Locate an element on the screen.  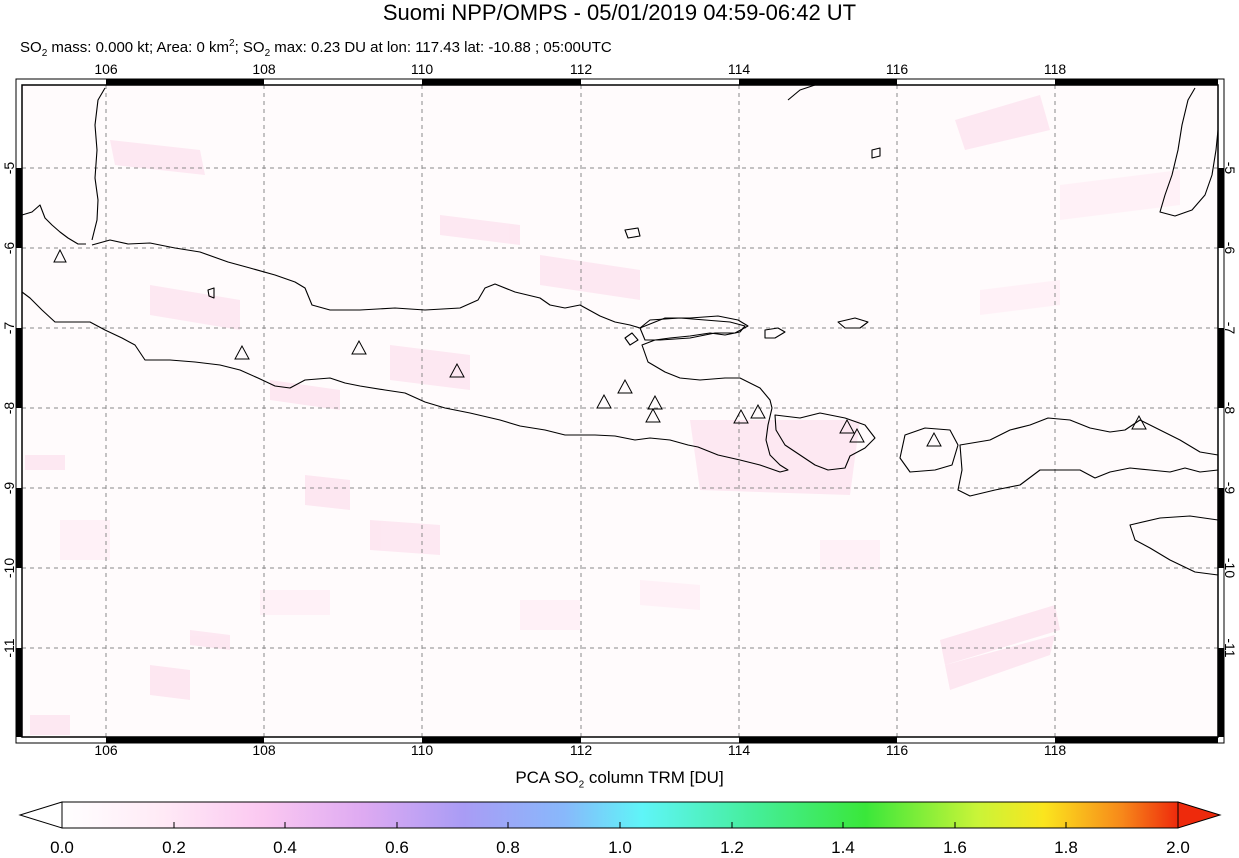
lat-label-left: -5 is located at coordinates (9, 168).